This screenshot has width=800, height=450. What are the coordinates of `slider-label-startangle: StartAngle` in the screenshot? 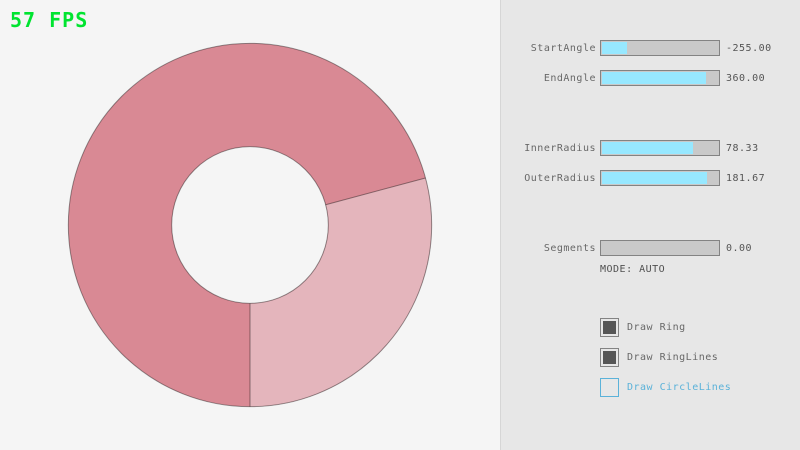 It's located at (563, 48).